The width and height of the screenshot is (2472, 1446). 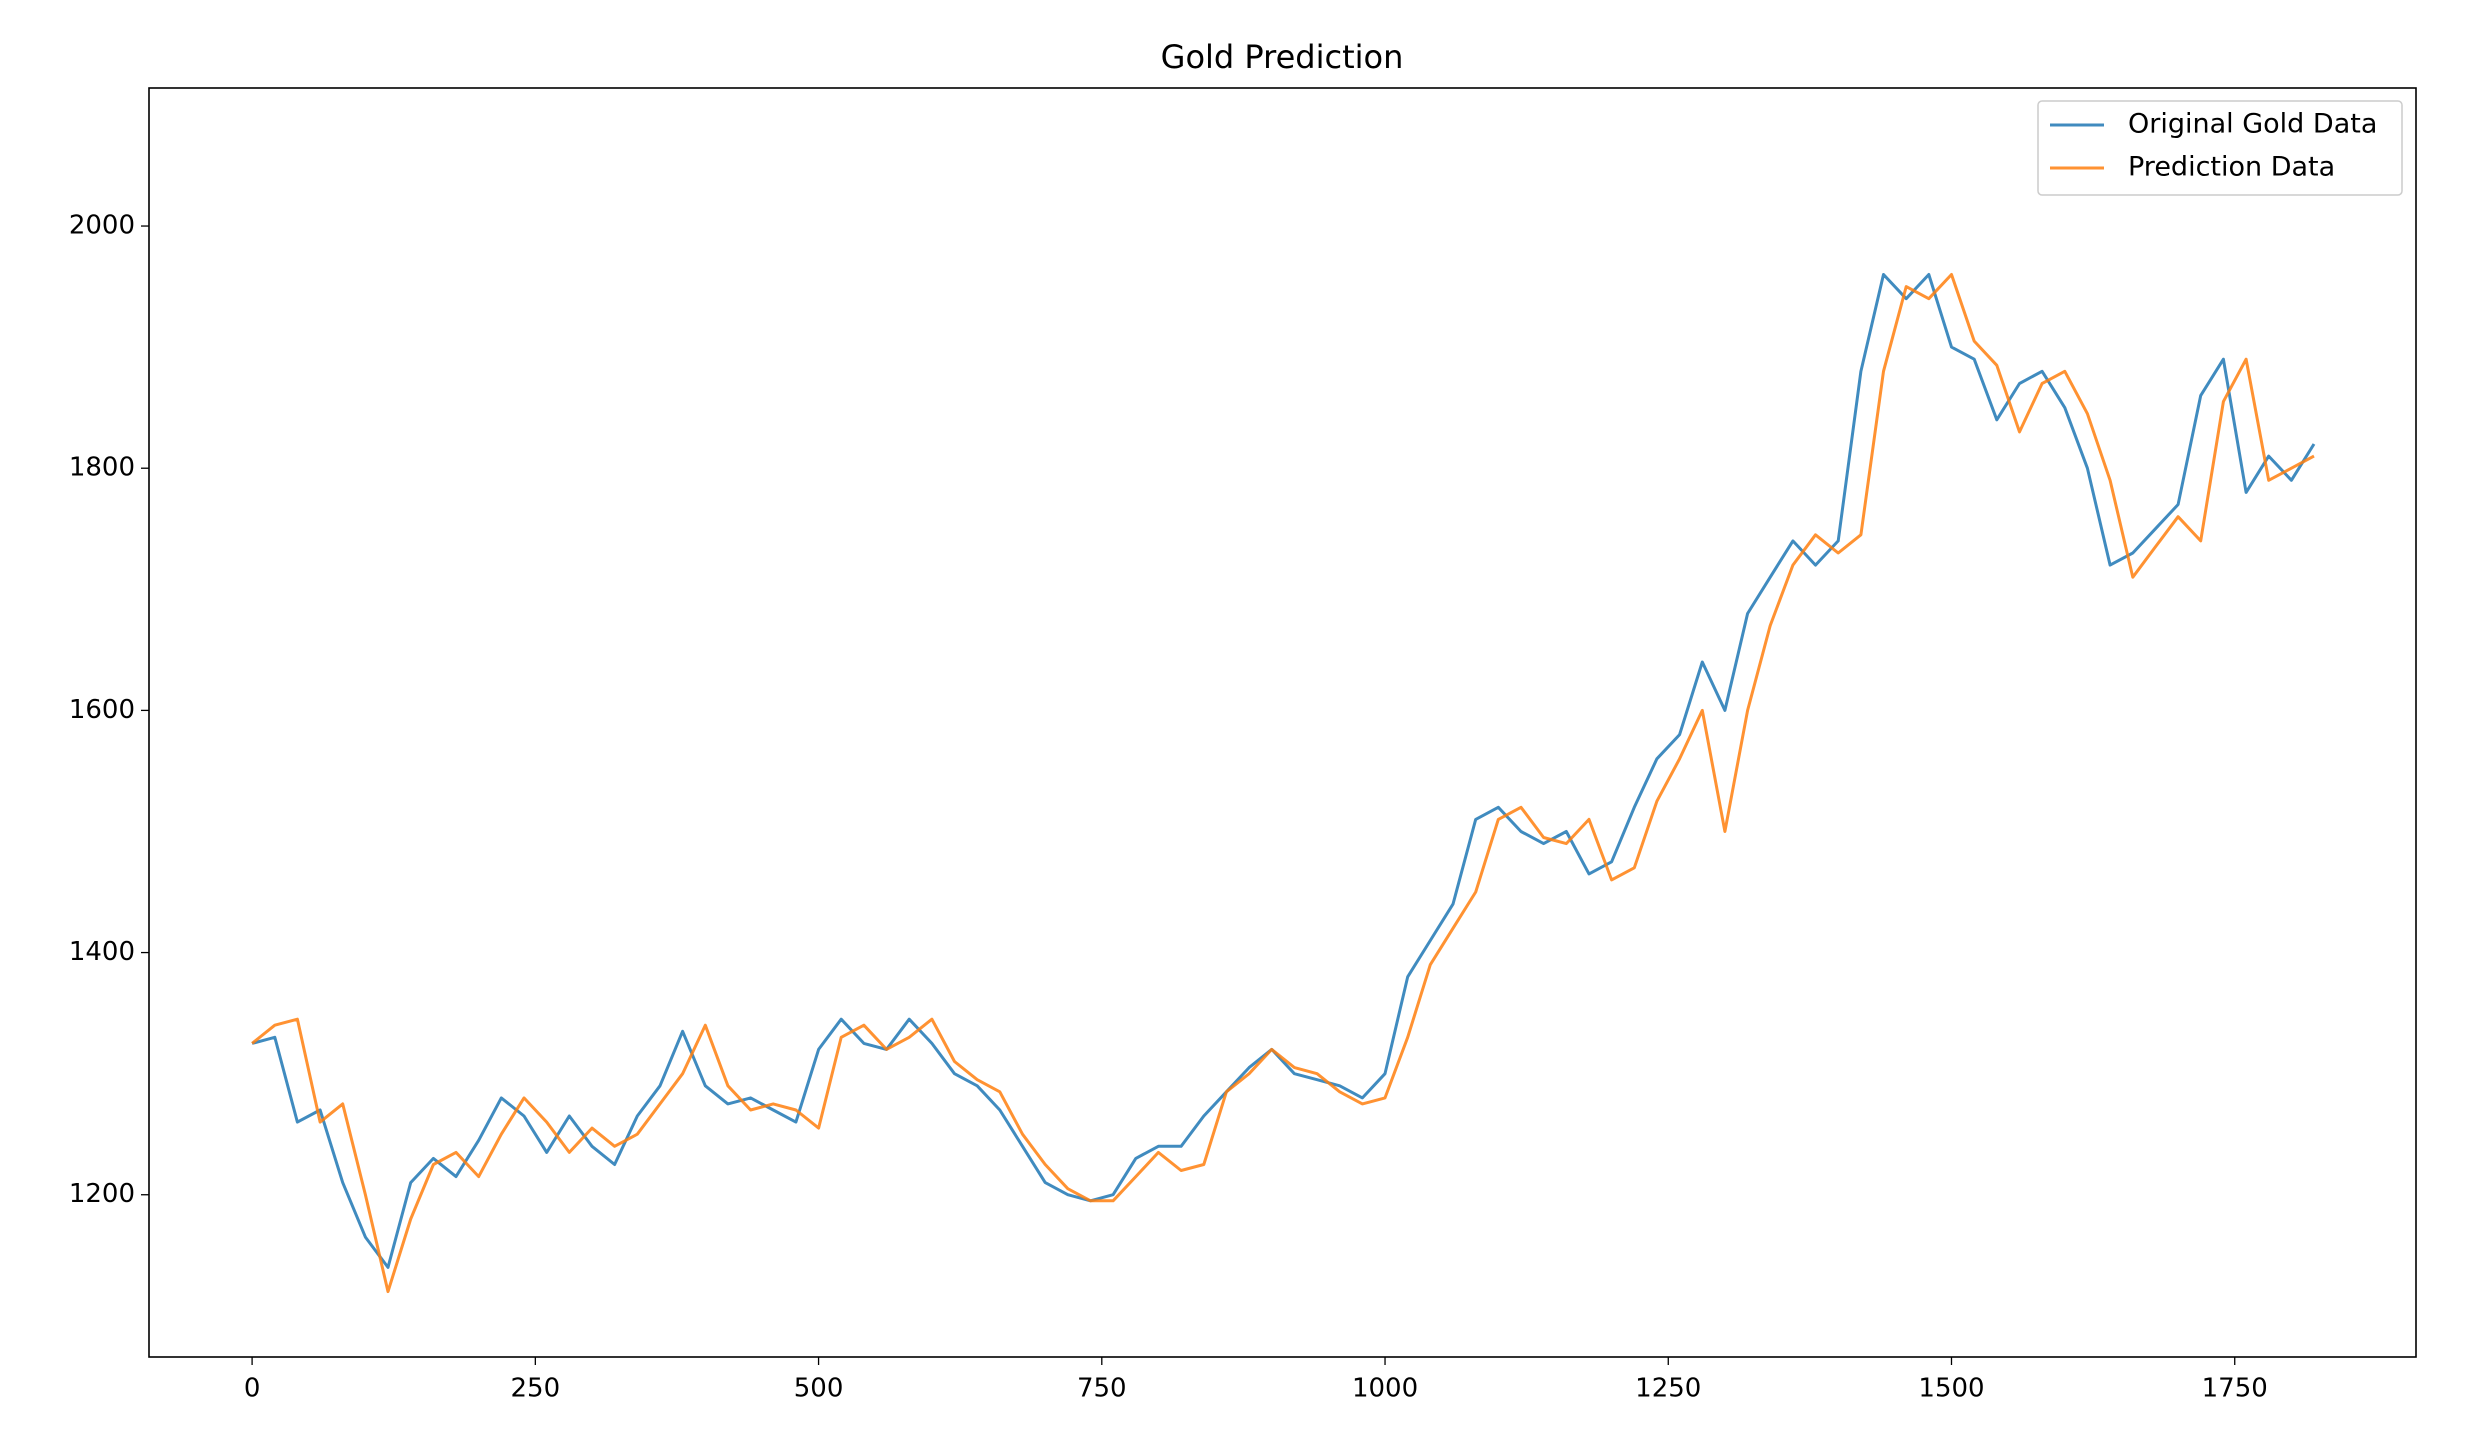 What do you see at coordinates (1385, 1389) in the screenshot?
I see `x-tick-label: 1000` at bounding box center [1385, 1389].